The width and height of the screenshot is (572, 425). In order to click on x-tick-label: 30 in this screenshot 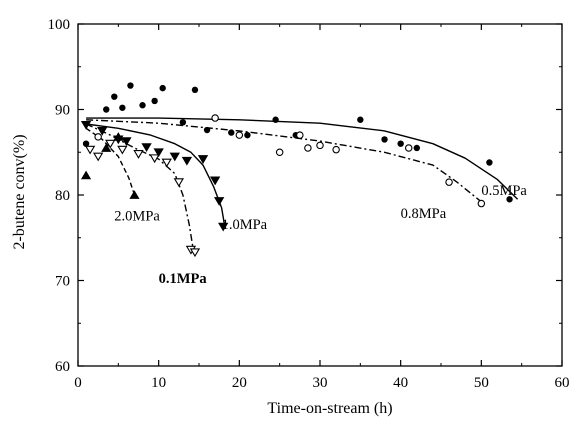, I will do `click(320, 383)`.